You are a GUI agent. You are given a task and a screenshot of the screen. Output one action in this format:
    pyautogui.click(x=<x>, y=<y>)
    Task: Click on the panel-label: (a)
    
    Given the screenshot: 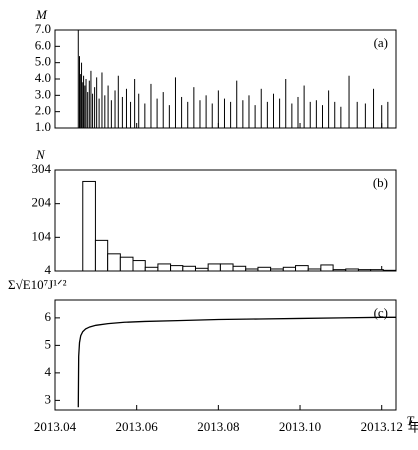 What is the action you would take?
    pyautogui.click(x=381, y=42)
    